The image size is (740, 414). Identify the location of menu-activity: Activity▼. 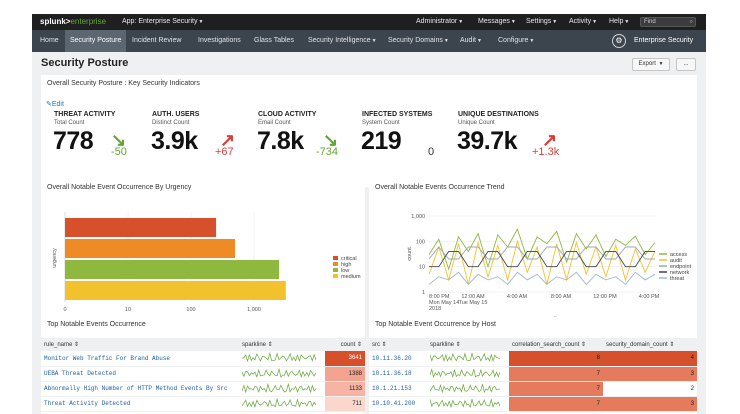
(583, 21).